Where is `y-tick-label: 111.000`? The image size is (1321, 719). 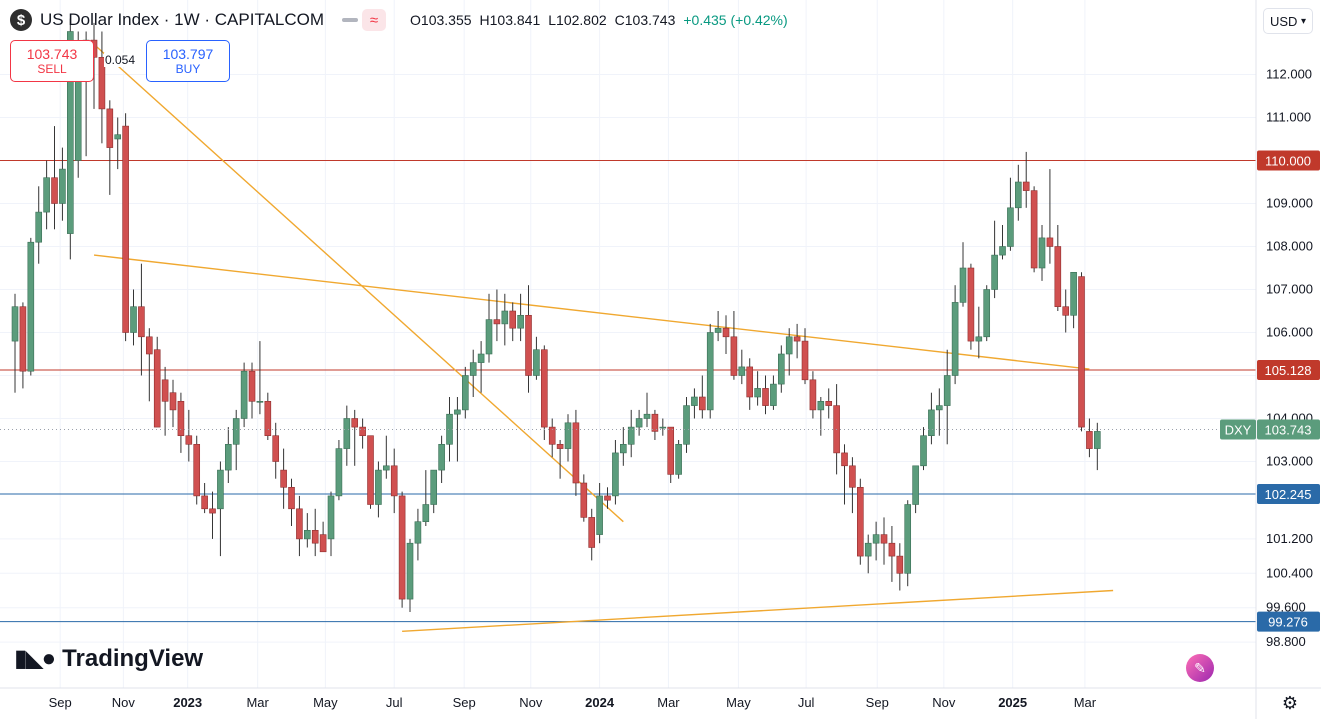 y-tick-label: 111.000 is located at coordinates (1288, 117).